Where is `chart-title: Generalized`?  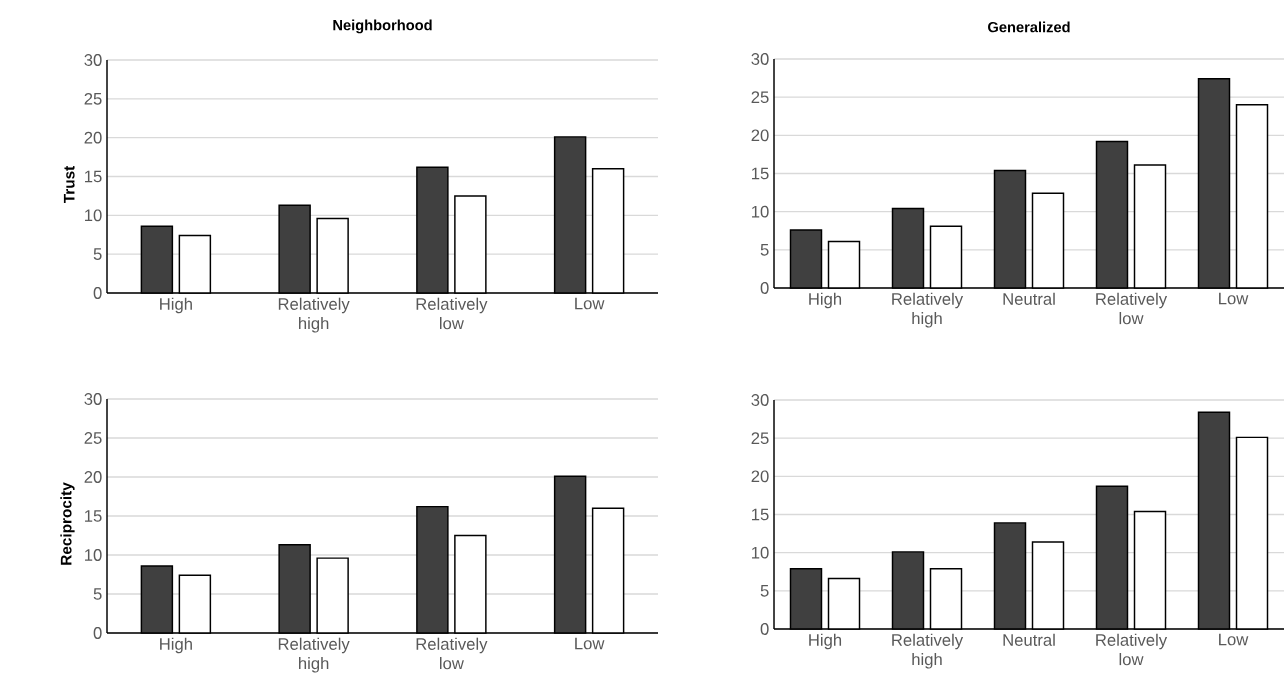
chart-title: Generalized is located at coordinates (1029, 27).